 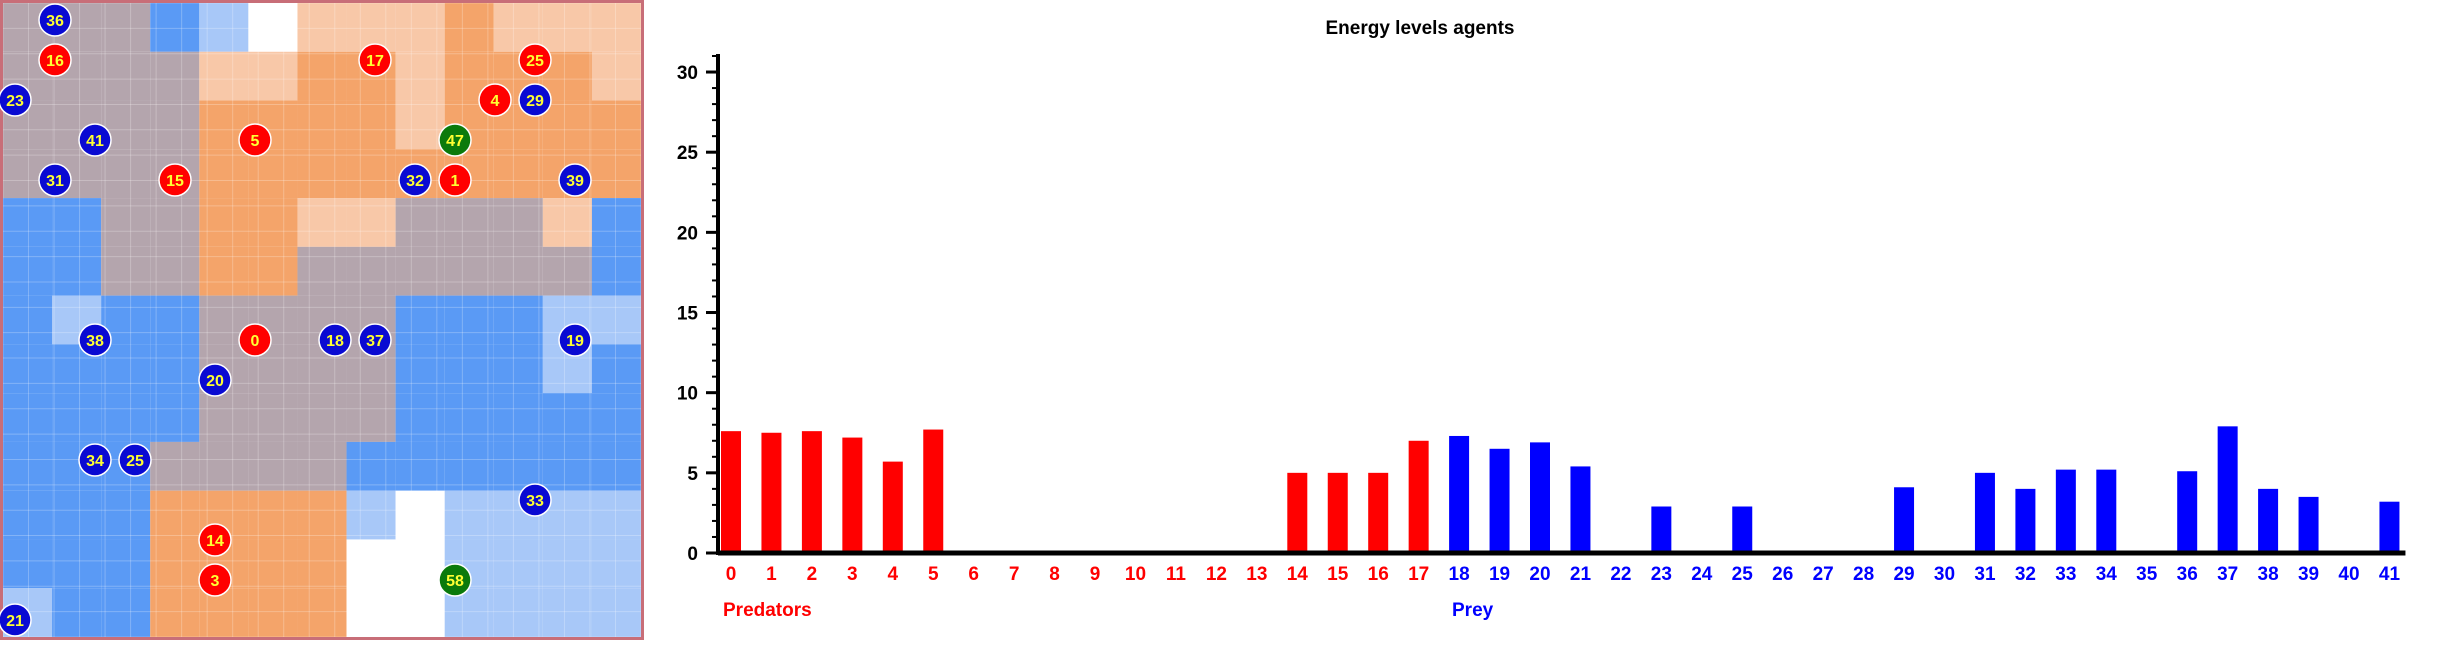 I want to click on prey-agent: 37, so click(x=375, y=340).